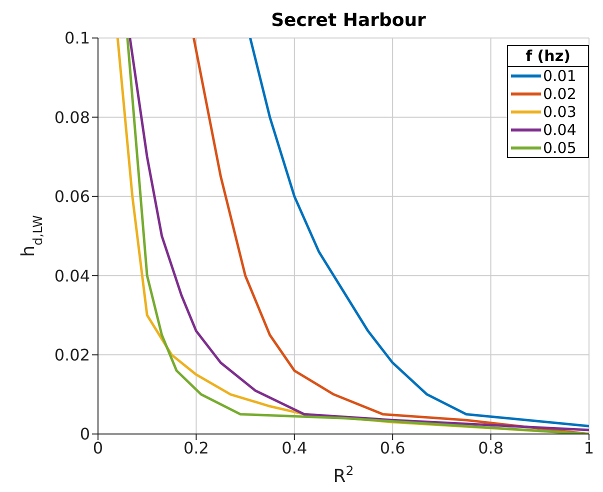 This screenshot has width=603, height=492. What do you see at coordinates (72, 196) in the screenshot?
I see `y-tick-label: 0.06` at bounding box center [72, 196].